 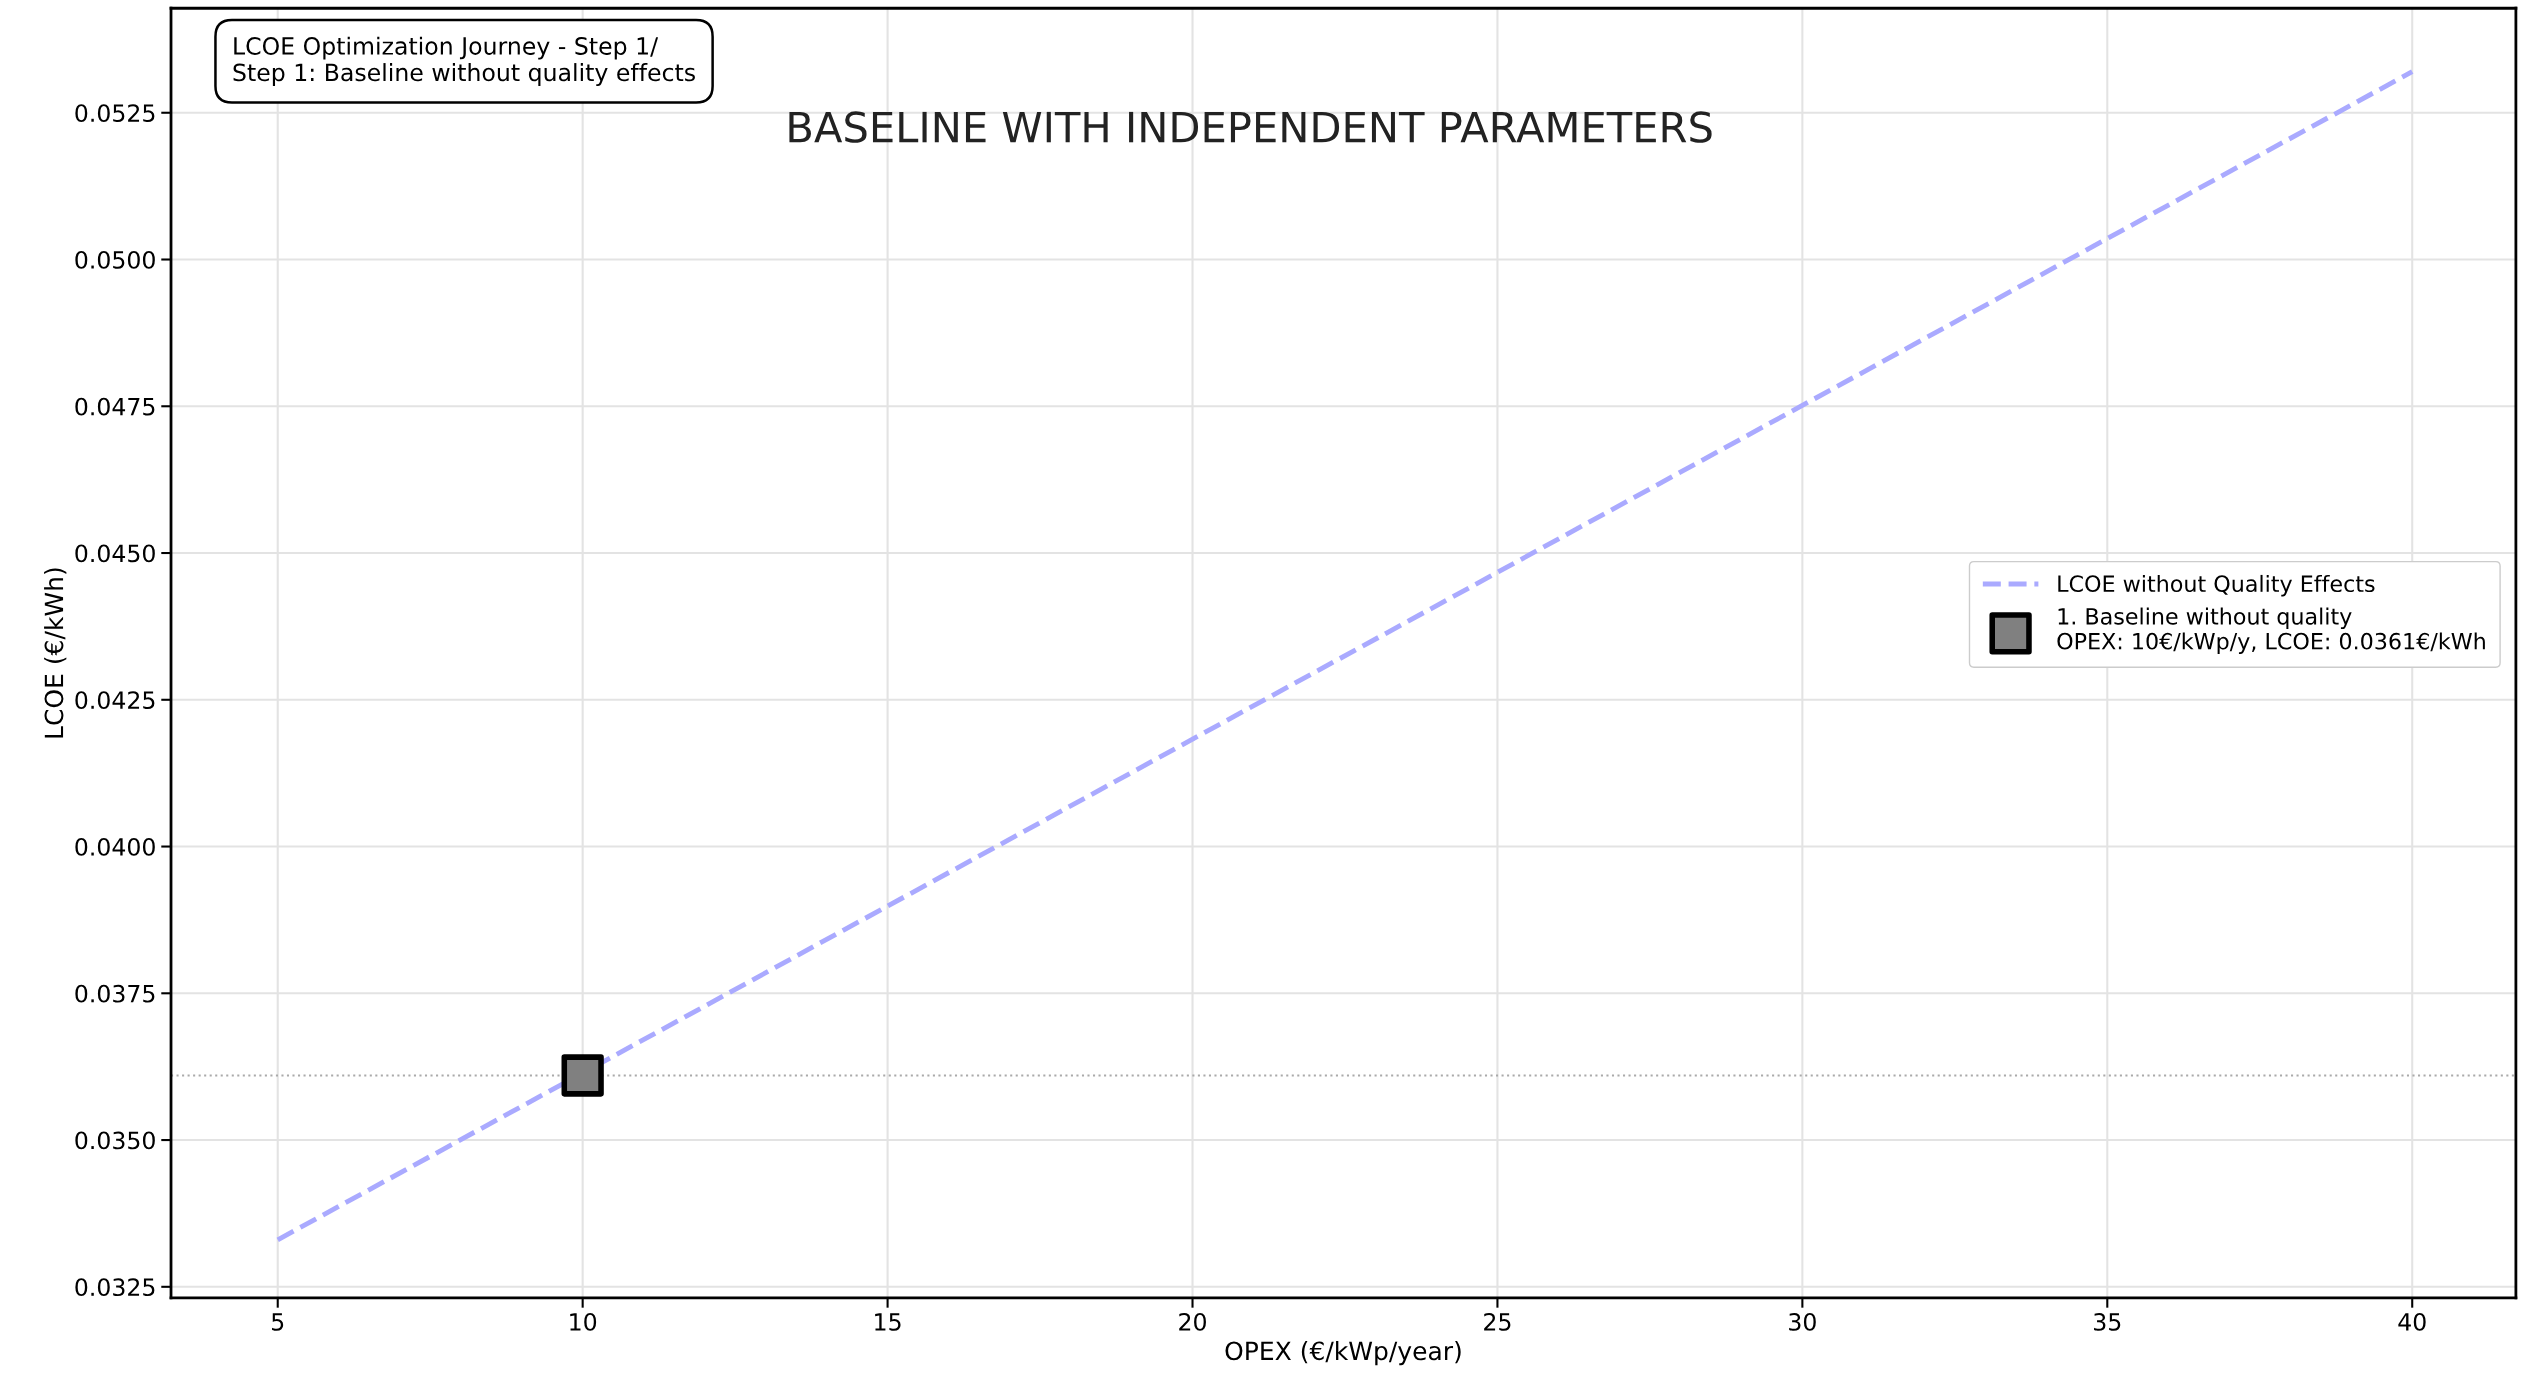 What do you see at coordinates (115, 259) in the screenshot?
I see `y-tick-label: 0.0500` at bounding box center [115, 259].